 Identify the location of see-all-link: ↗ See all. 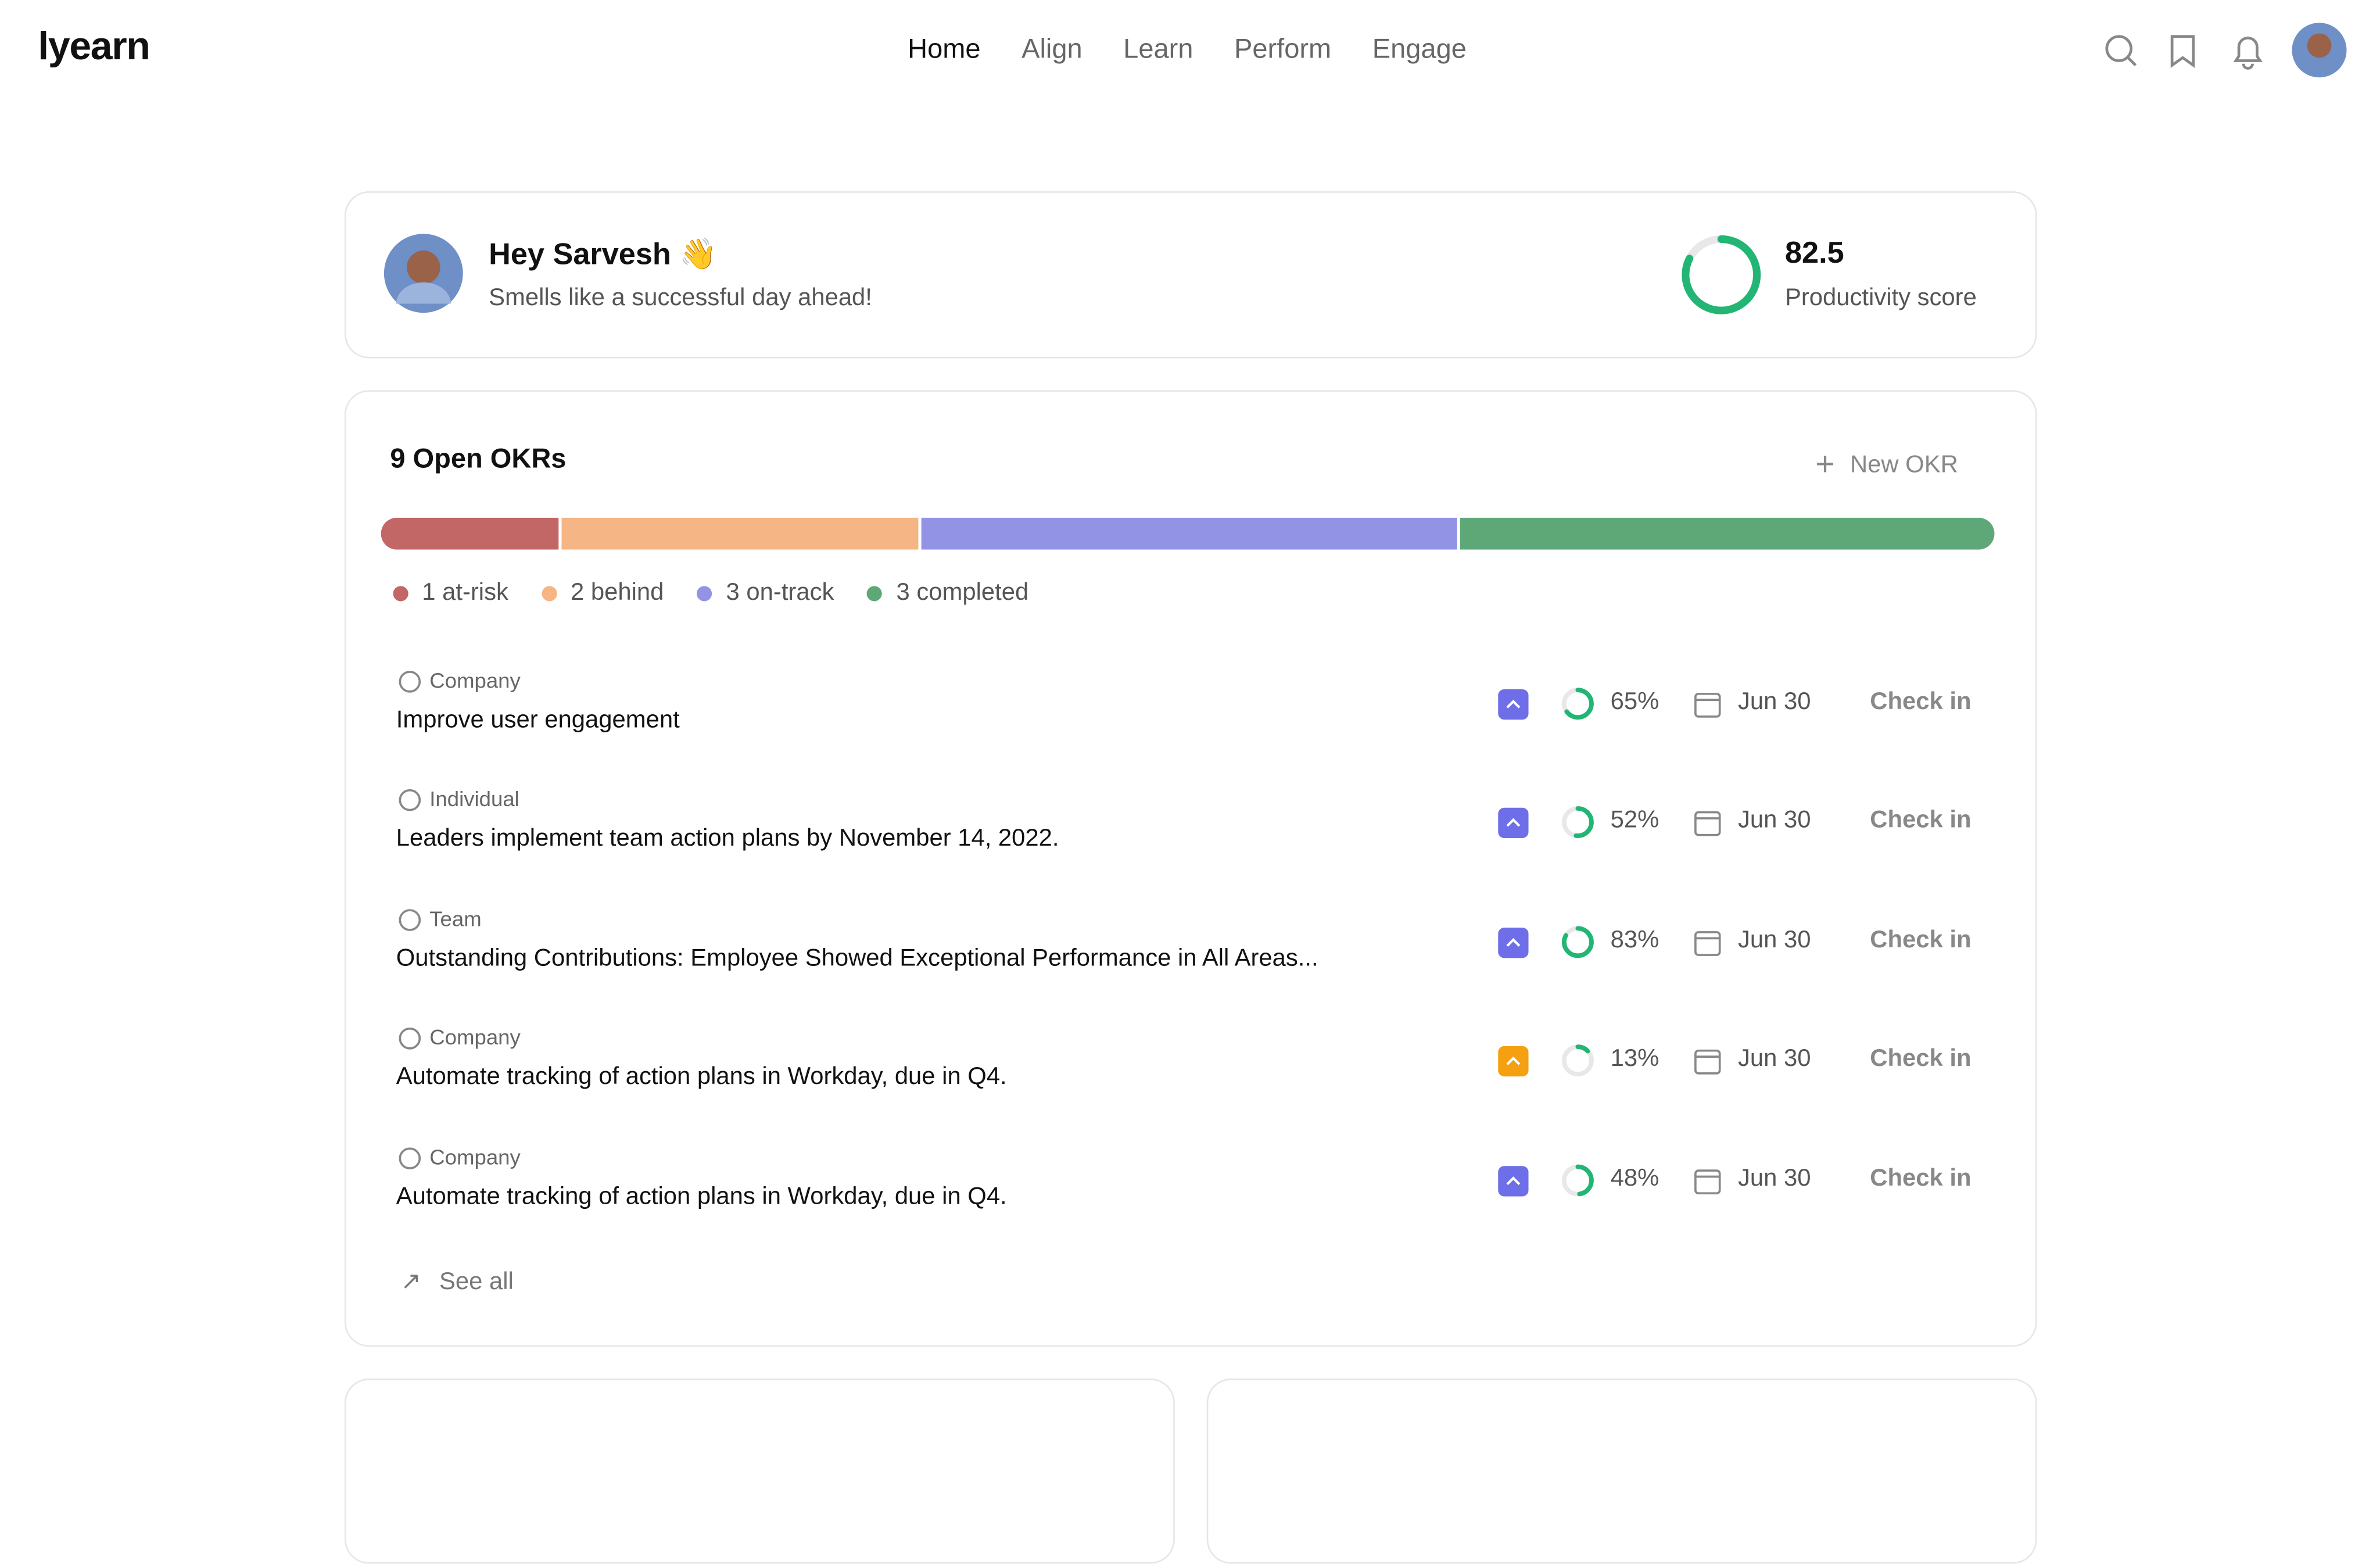
(457, 1282).